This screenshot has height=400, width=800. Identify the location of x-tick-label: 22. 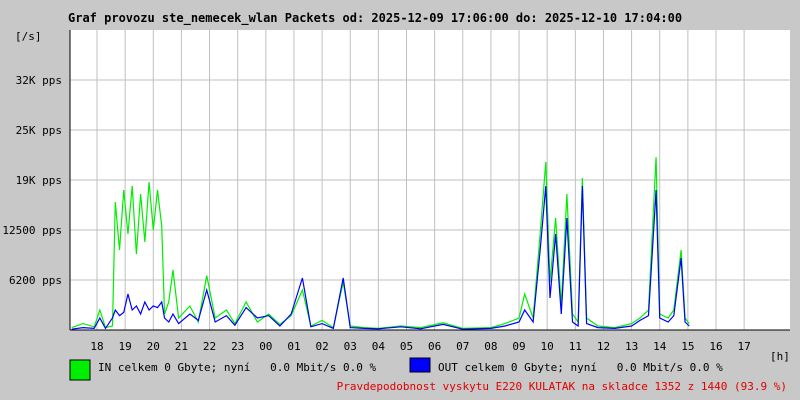
(209, 346).